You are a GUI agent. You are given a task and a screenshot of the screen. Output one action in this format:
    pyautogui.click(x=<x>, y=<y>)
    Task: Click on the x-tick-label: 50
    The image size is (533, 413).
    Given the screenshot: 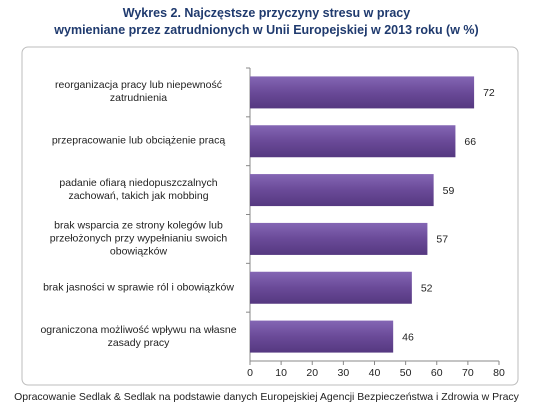 What is the action you would take?
    pyautogui.click(x=406, y=373)
    